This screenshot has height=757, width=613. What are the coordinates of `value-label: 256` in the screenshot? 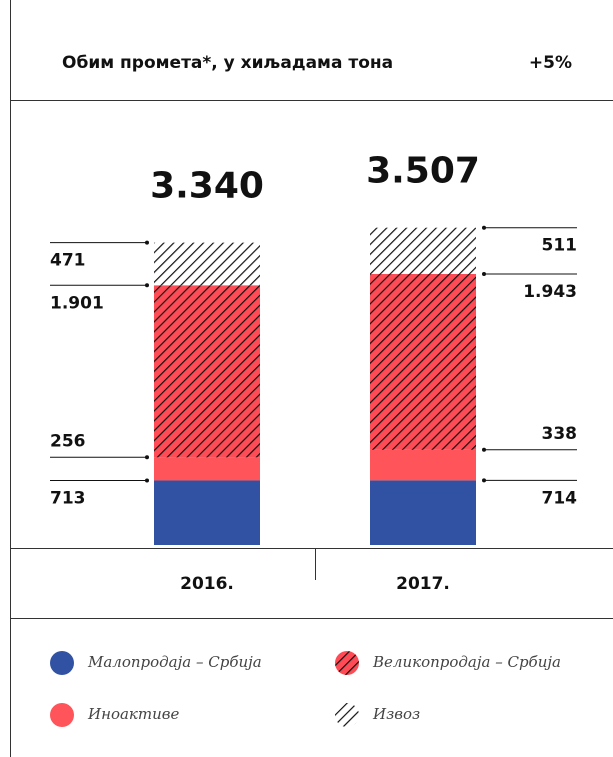 It's located at (68, 441).